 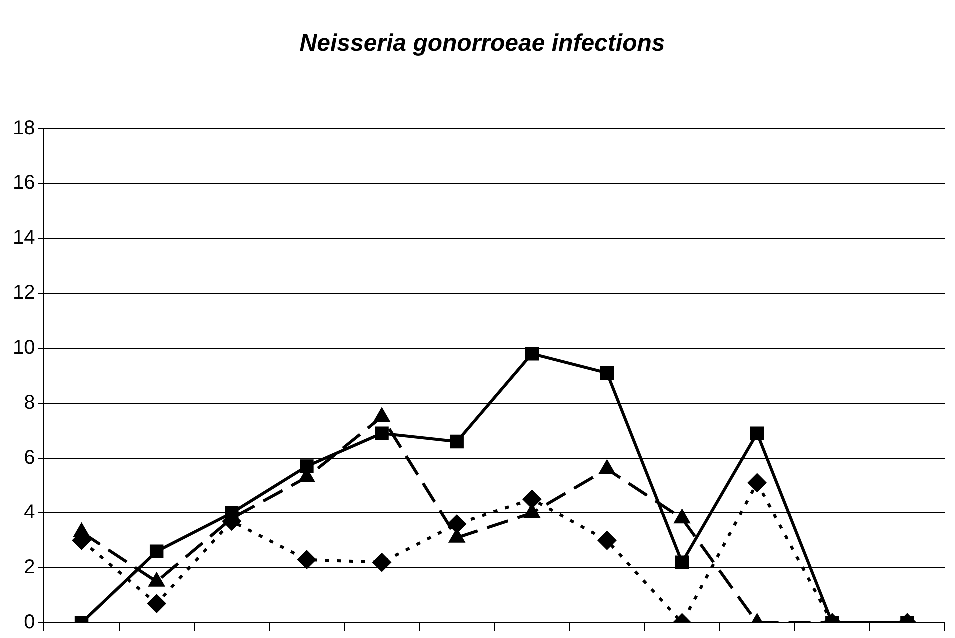 I want to click on y-tick-label: 4, so click(x=30, y=513).